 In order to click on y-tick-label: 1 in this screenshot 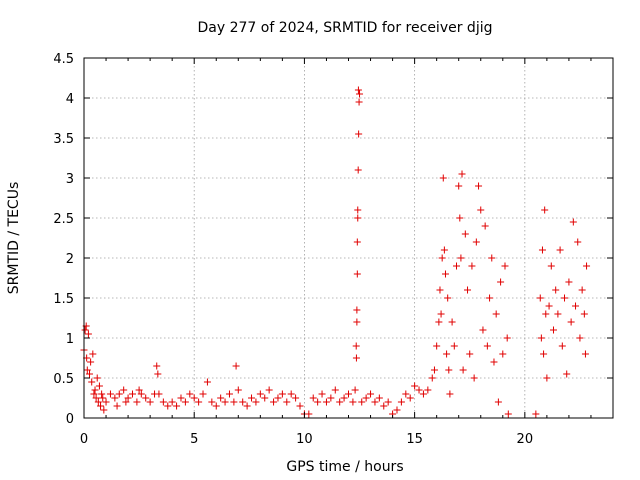, I will do `click(70, 339)`.